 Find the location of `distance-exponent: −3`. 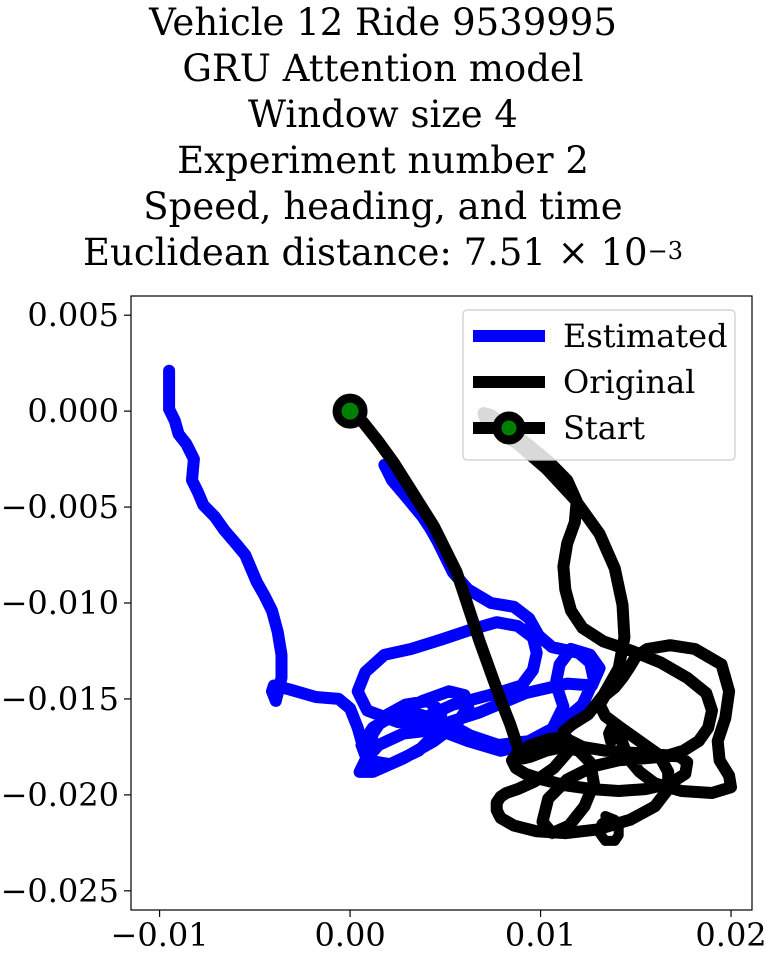

distance-exponent: −3 is located at coordinates (665, 251).